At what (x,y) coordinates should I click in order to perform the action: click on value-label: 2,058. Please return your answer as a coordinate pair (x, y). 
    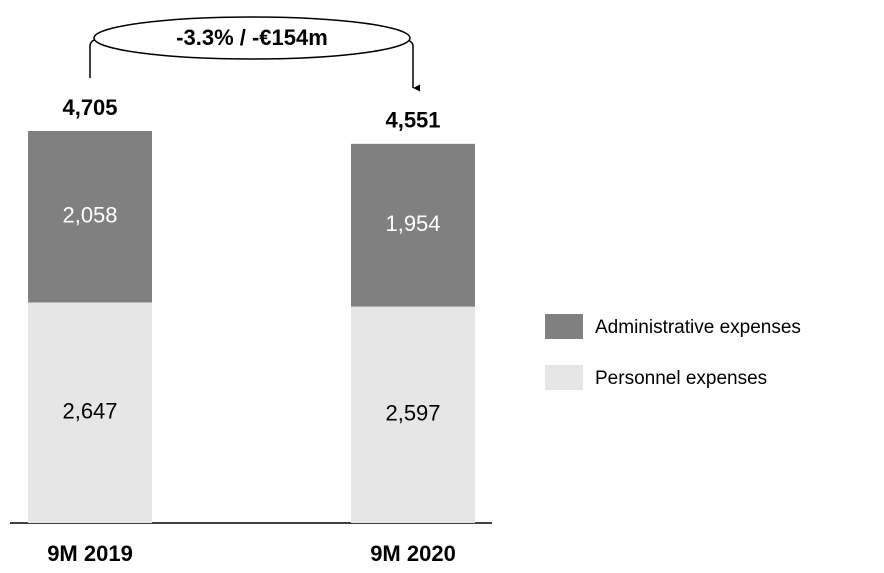
    Looking at the image, I should click on (89, 215).